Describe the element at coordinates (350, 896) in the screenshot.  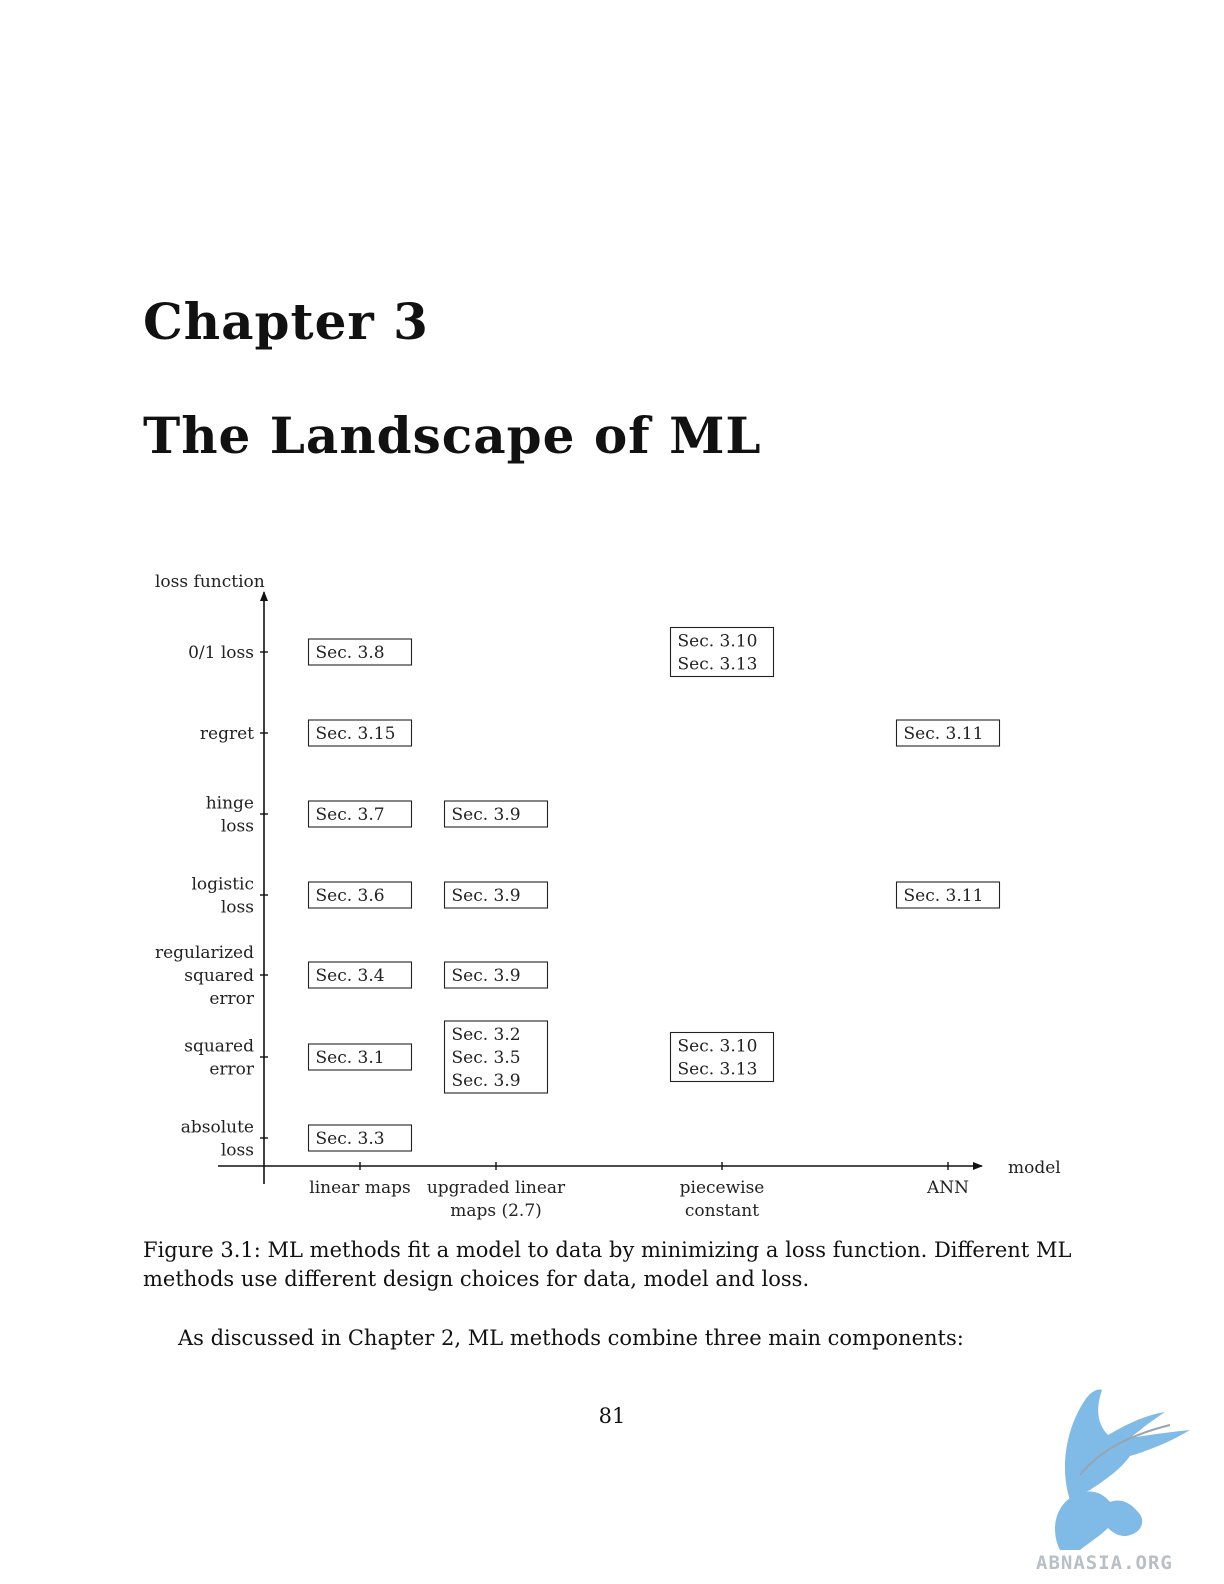
I see `section-ref: Sec. 3.6` at that location.